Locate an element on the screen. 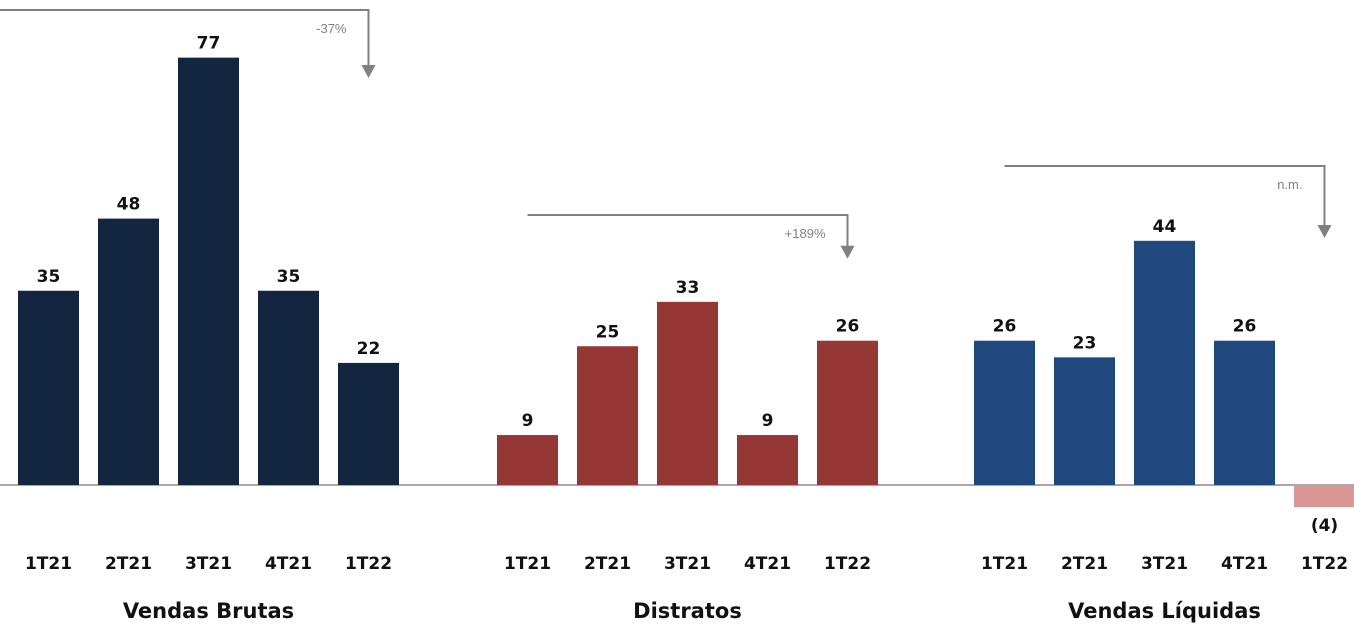 The width and height of the screenshot is (1354, 626). chart-1-bar-2T21 is located at coordinates (128, 351).